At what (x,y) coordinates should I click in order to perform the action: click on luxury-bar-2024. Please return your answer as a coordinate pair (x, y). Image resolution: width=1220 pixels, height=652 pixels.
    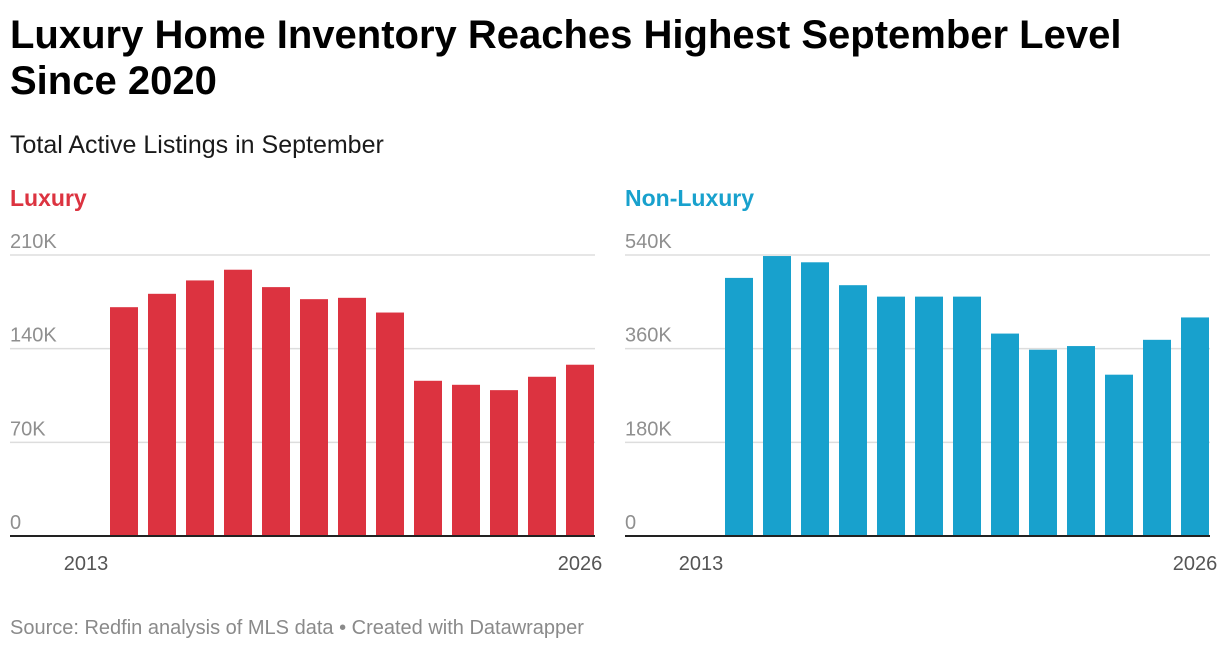
    Looking at the image, I should click on (504, 463).